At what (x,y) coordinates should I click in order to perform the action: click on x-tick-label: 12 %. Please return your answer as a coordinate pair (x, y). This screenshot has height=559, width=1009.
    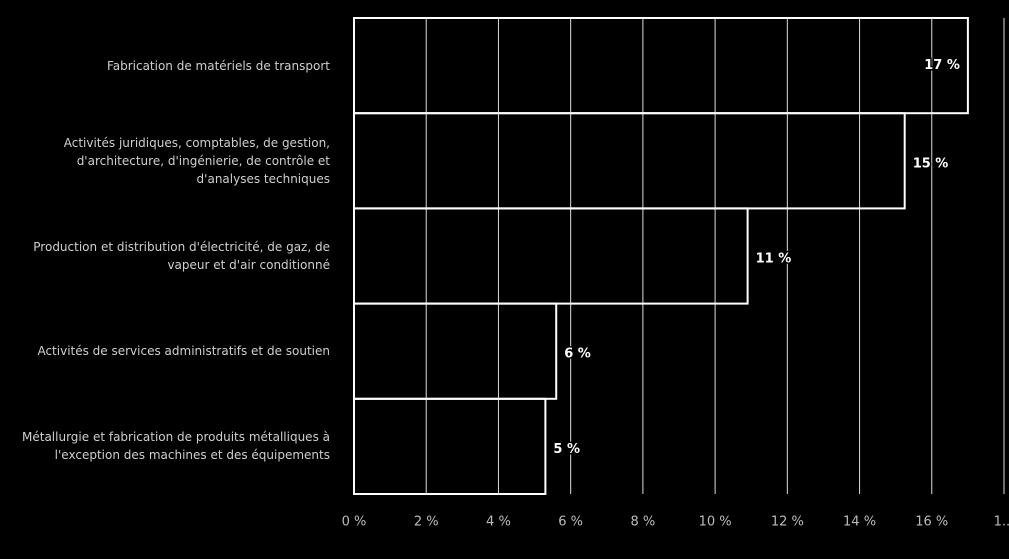
    Looking at the image, I should click on (787, 522).